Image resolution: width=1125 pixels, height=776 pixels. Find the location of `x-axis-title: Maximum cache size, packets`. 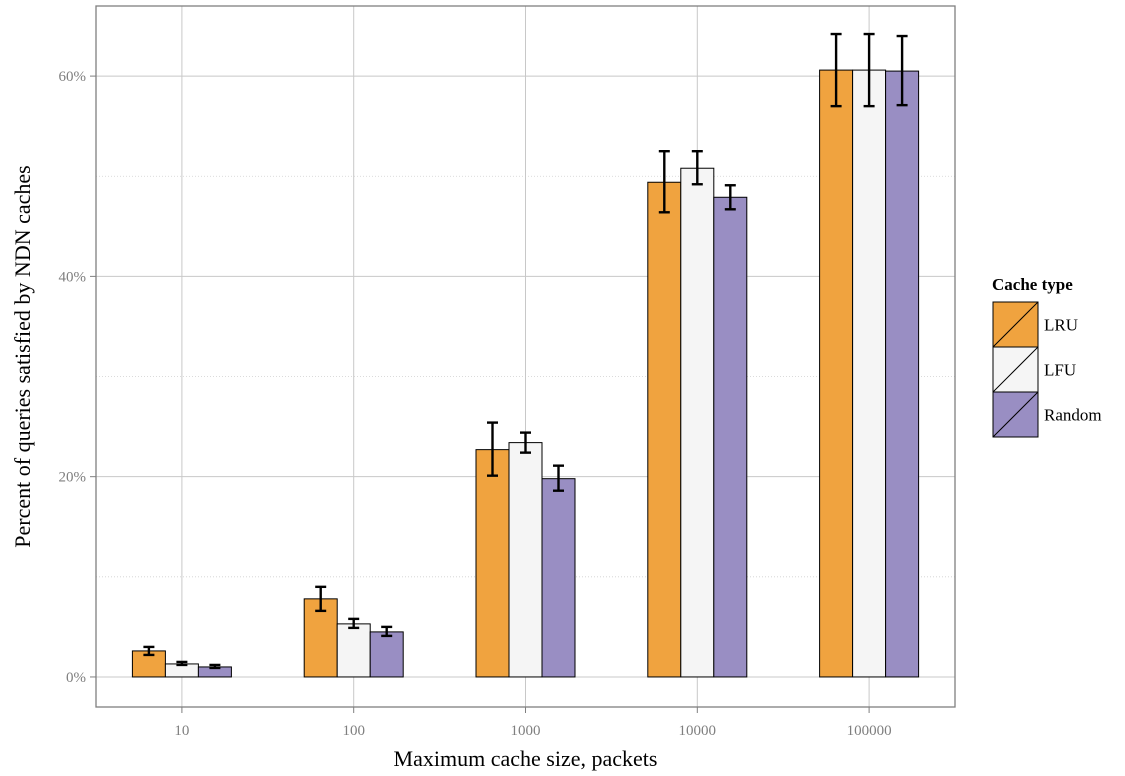

x-axis-title: Maximum cache size, packets is located at coordinates (526, 758).